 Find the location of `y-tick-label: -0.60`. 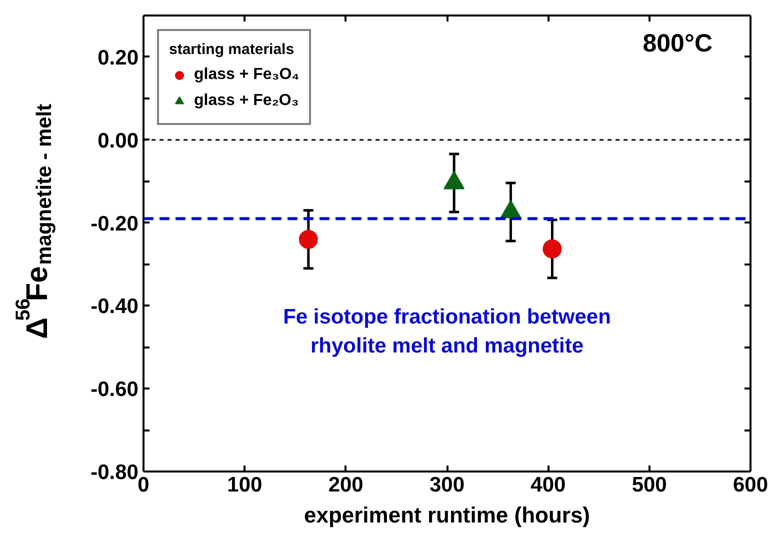

y-tick-label: -0.60 is located at coordinates (114, 390).